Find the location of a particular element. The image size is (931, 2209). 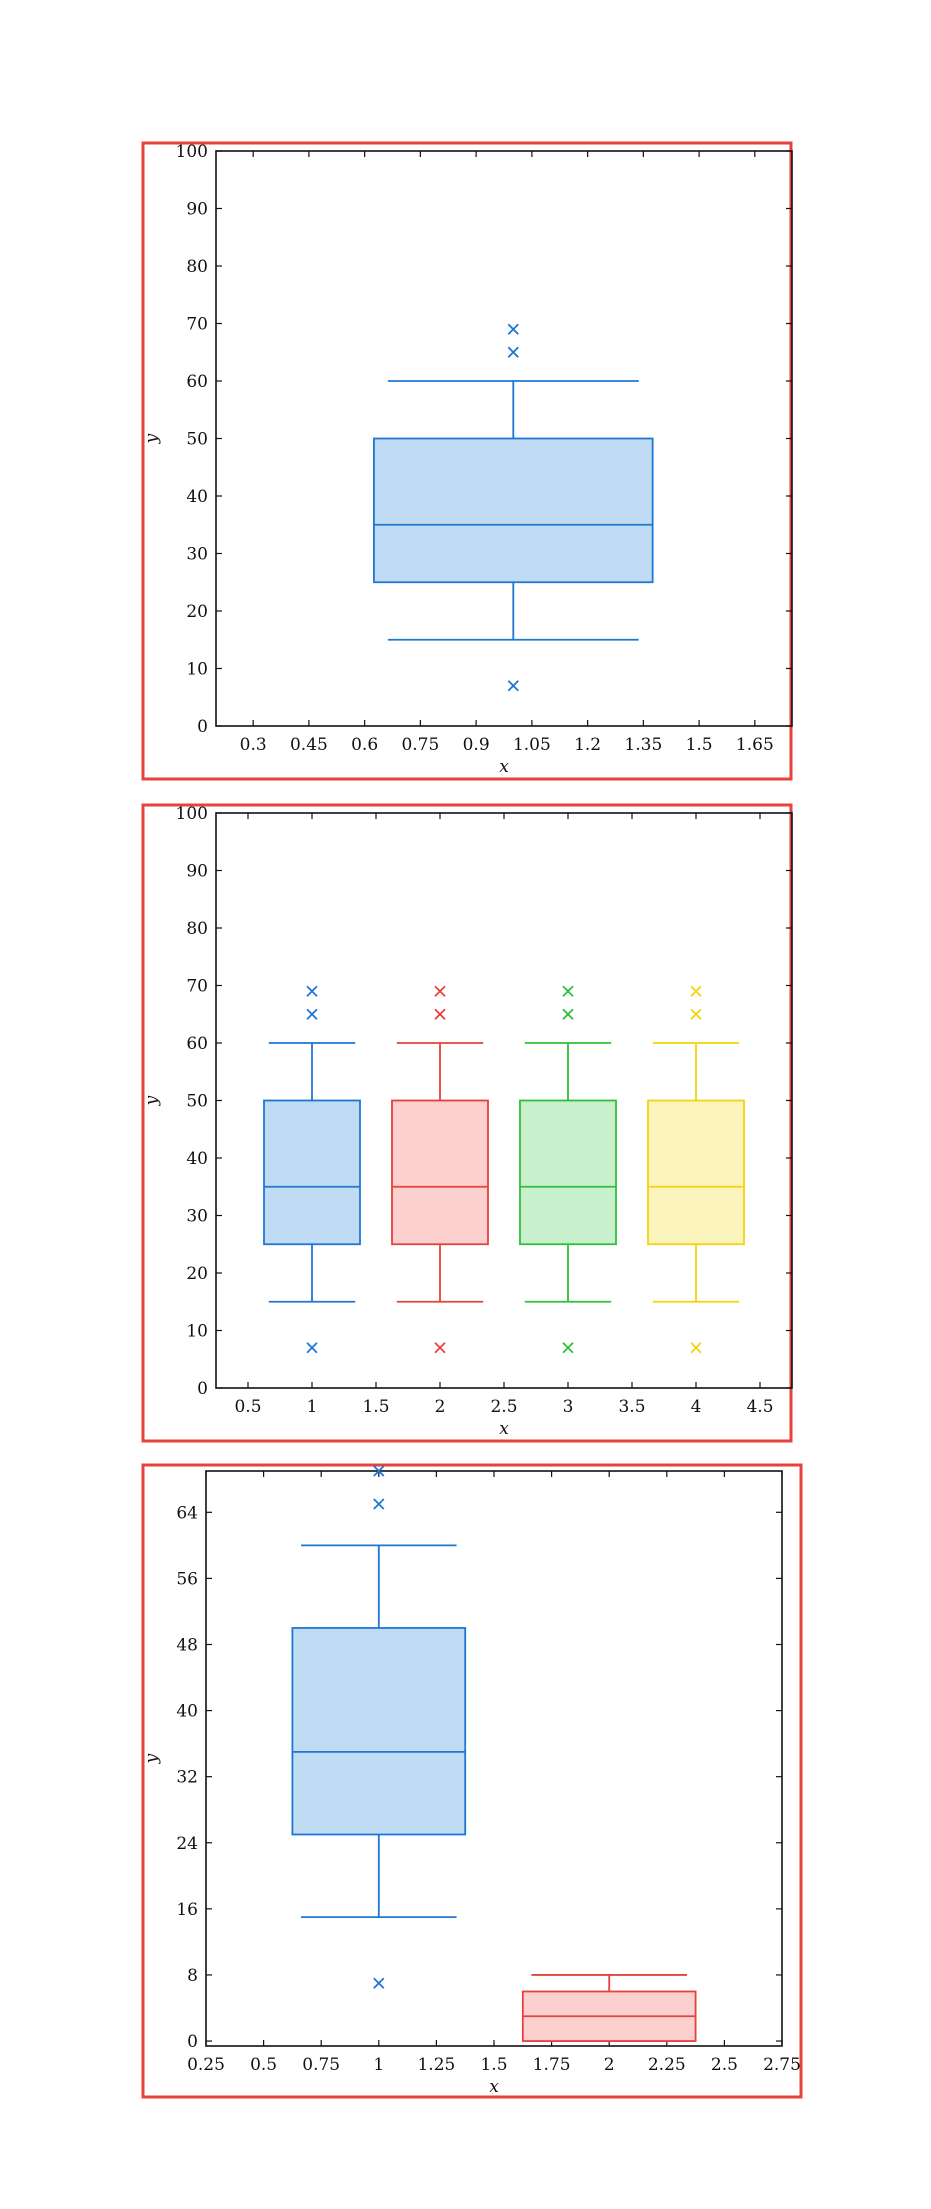

x-tick-label: 0.9 is located at coordinates (476, 745).